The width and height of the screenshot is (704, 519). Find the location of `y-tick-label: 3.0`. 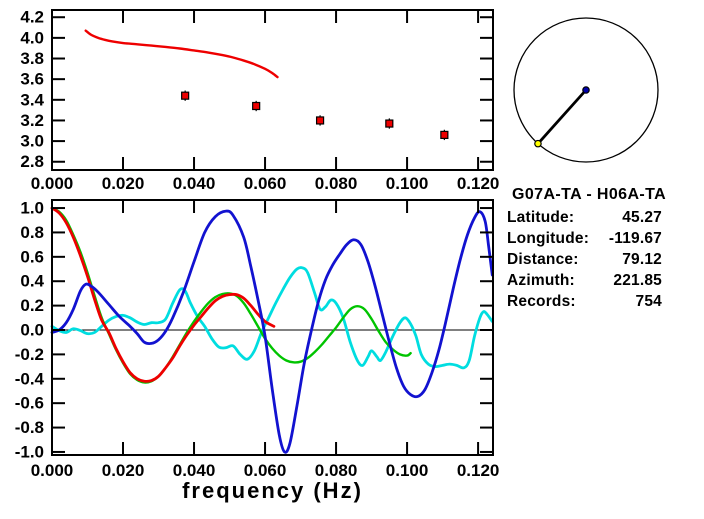

y-tick-label: 3.0 is located at coordinates (32, 141).